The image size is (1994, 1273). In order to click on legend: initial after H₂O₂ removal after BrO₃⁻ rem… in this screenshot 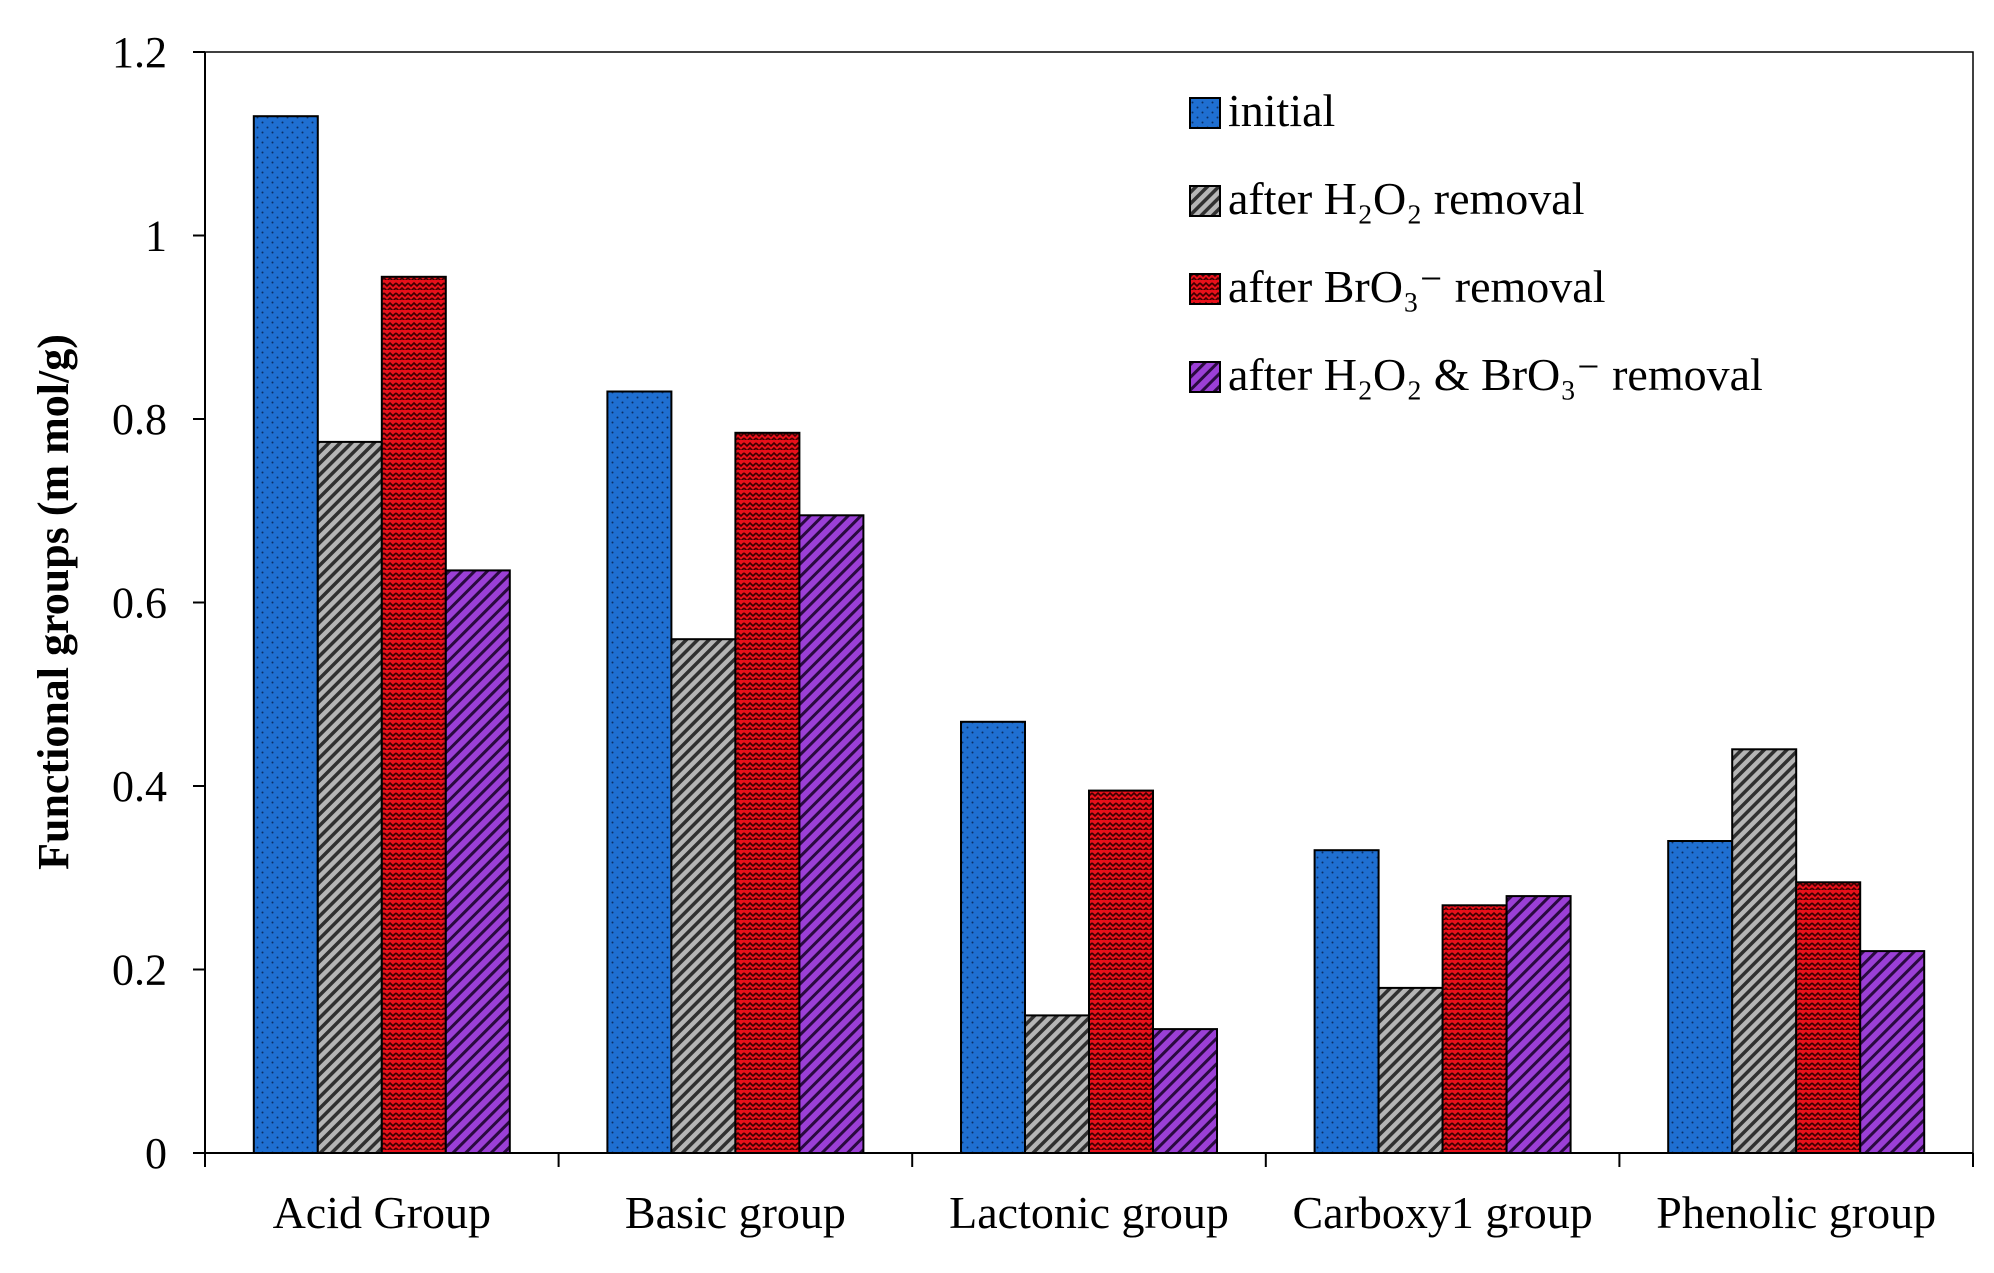, I will do `click(1476, 242)`.